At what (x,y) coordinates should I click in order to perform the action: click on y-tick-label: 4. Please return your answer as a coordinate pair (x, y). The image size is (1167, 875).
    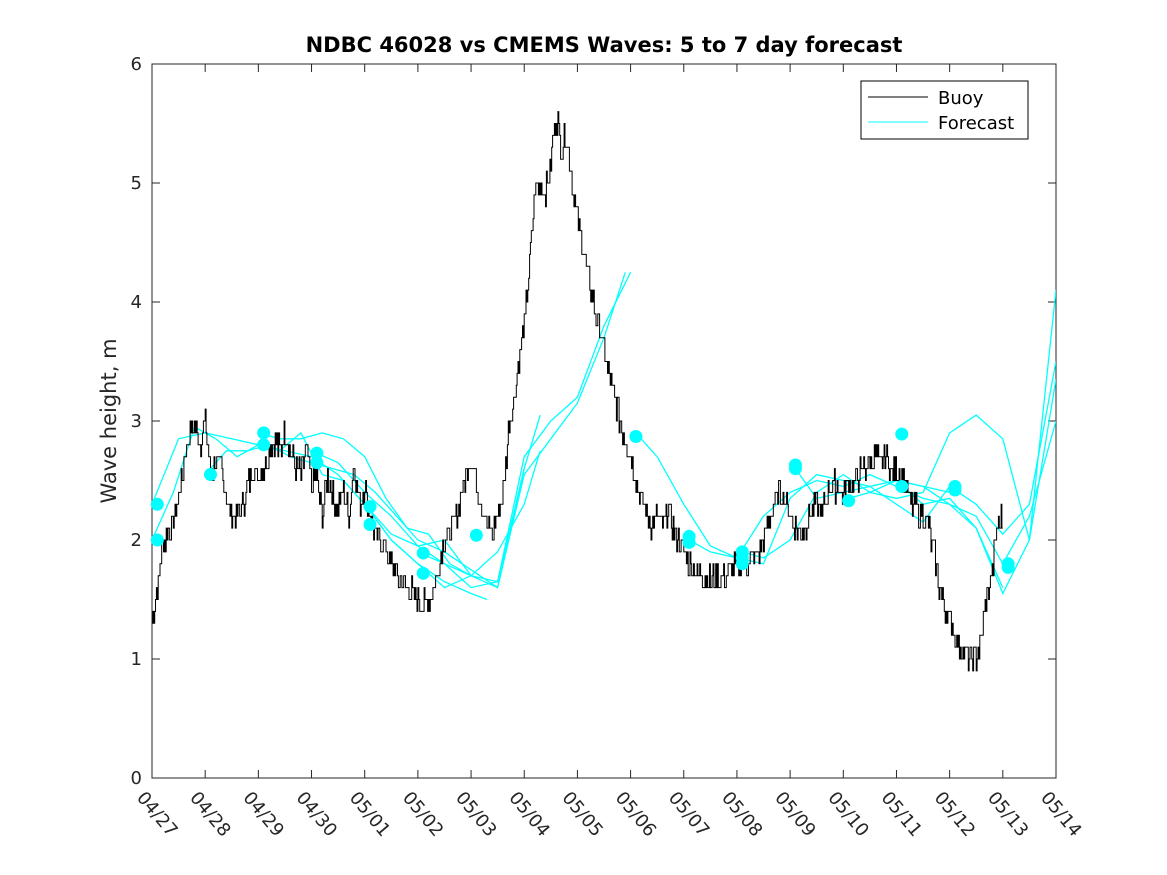
    Looking at the image, I should click on (136, 302).